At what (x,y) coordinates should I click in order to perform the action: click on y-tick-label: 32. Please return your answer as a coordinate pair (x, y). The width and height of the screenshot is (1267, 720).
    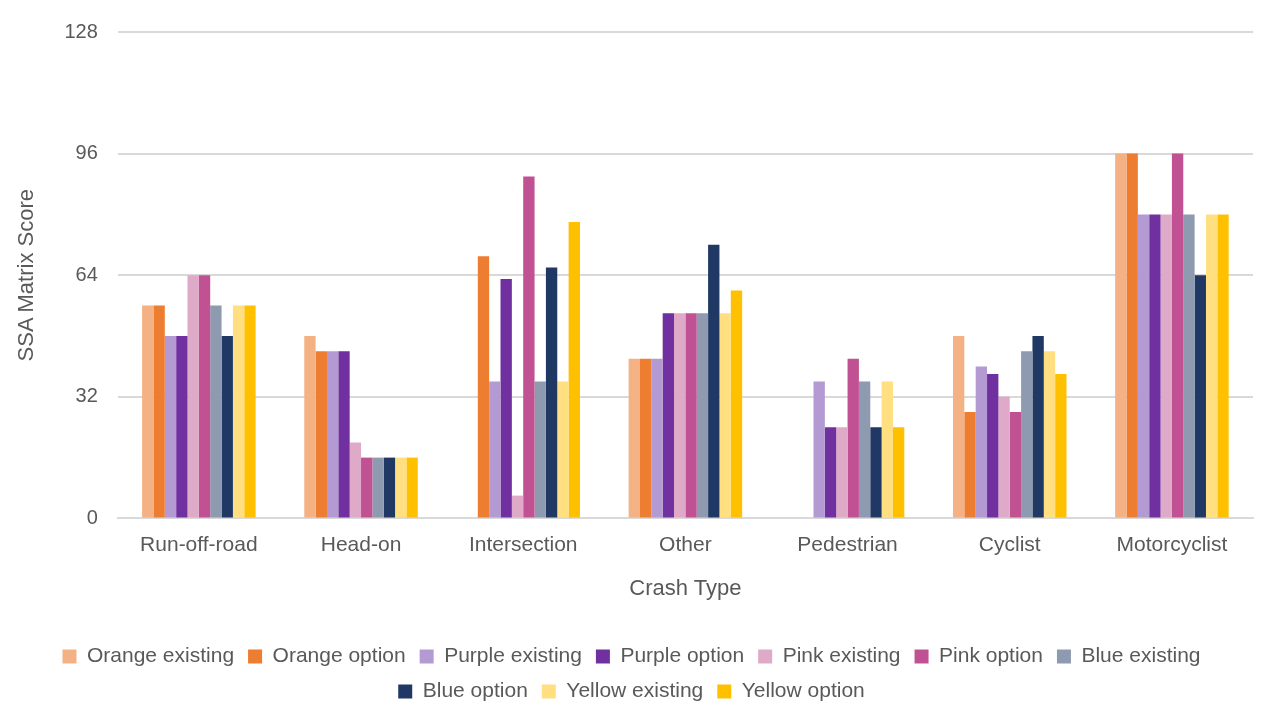
    Looking at the image, I should click on (86, 395).